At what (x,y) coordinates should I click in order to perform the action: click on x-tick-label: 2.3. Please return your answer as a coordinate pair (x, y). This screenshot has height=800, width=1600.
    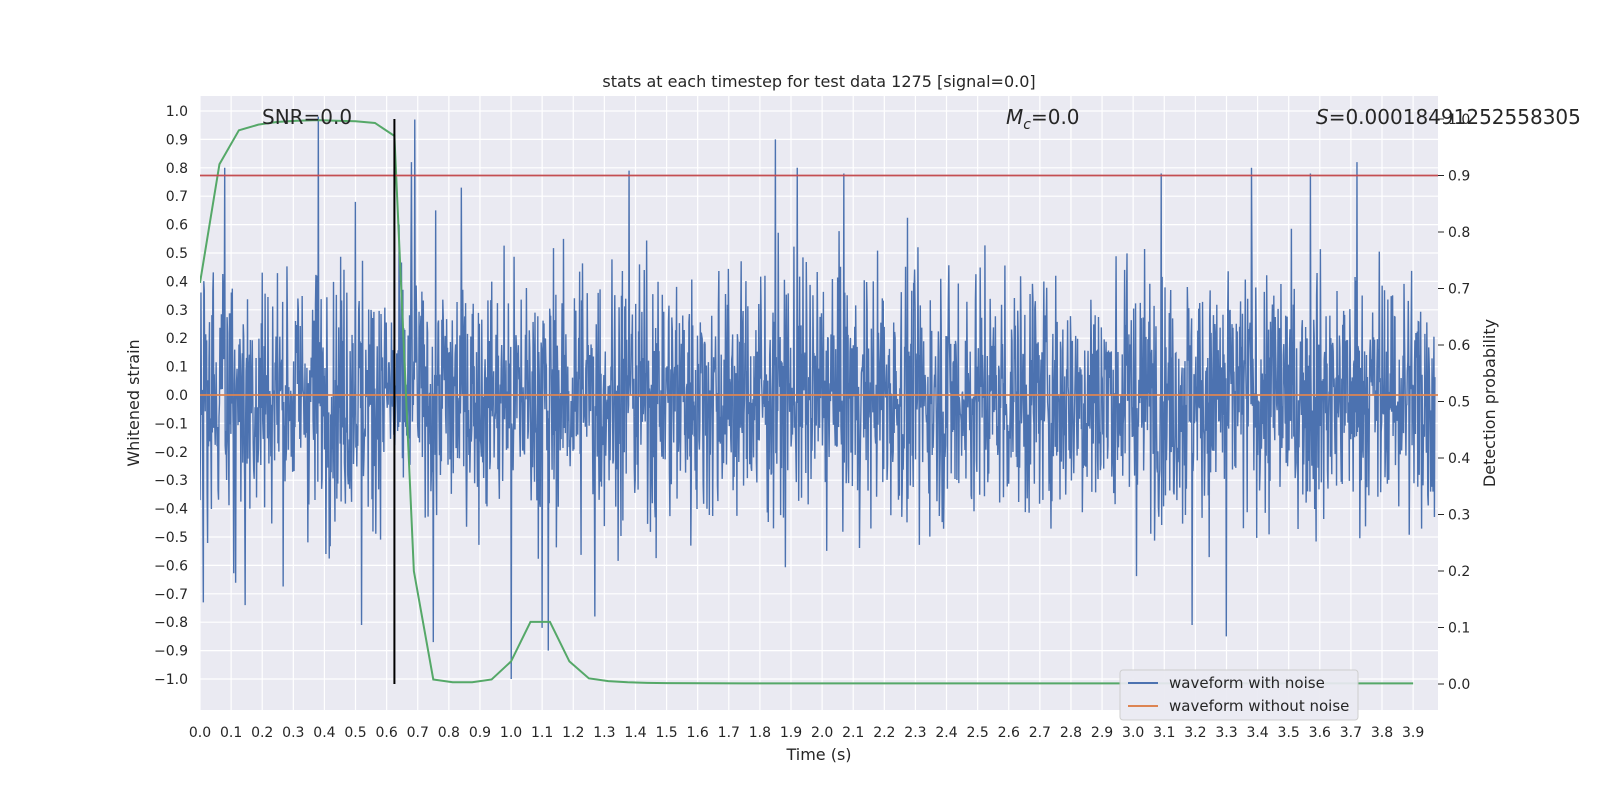
    Looking at the image, I should click on (915, 733).